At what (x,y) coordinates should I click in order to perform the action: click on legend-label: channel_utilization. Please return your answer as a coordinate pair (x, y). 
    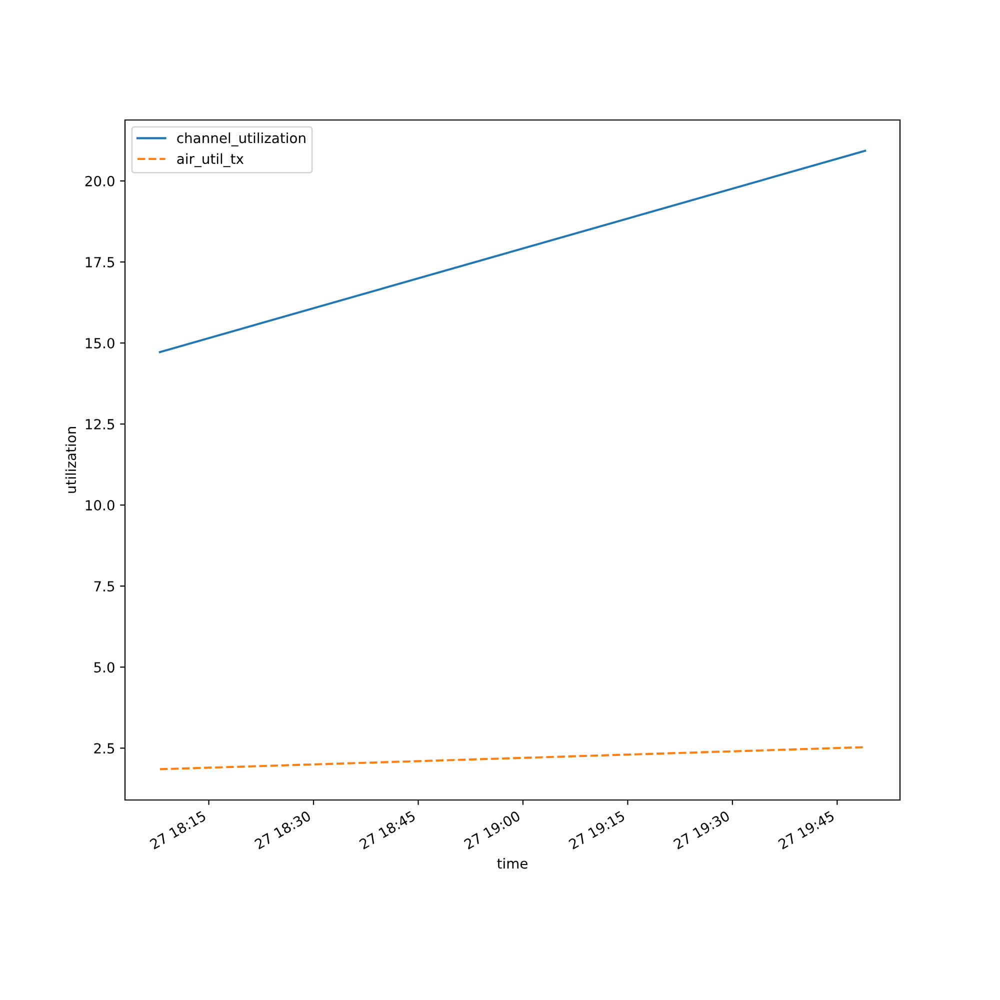
    Looking at the image, I should click on (241, 139).